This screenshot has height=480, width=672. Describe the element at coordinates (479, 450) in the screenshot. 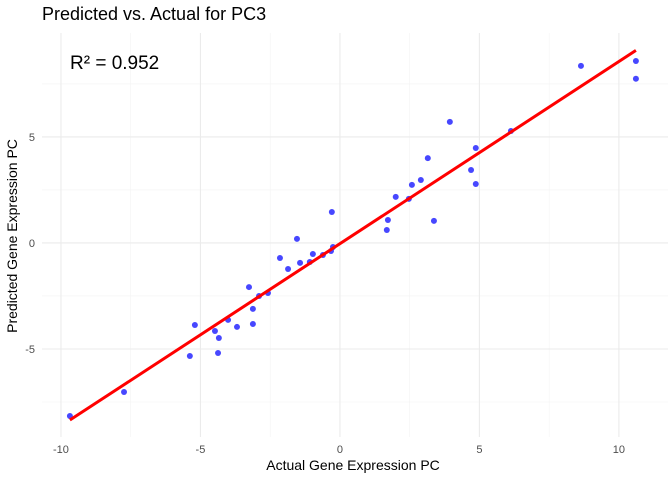

I see `x-tick-label: 5` at that location.